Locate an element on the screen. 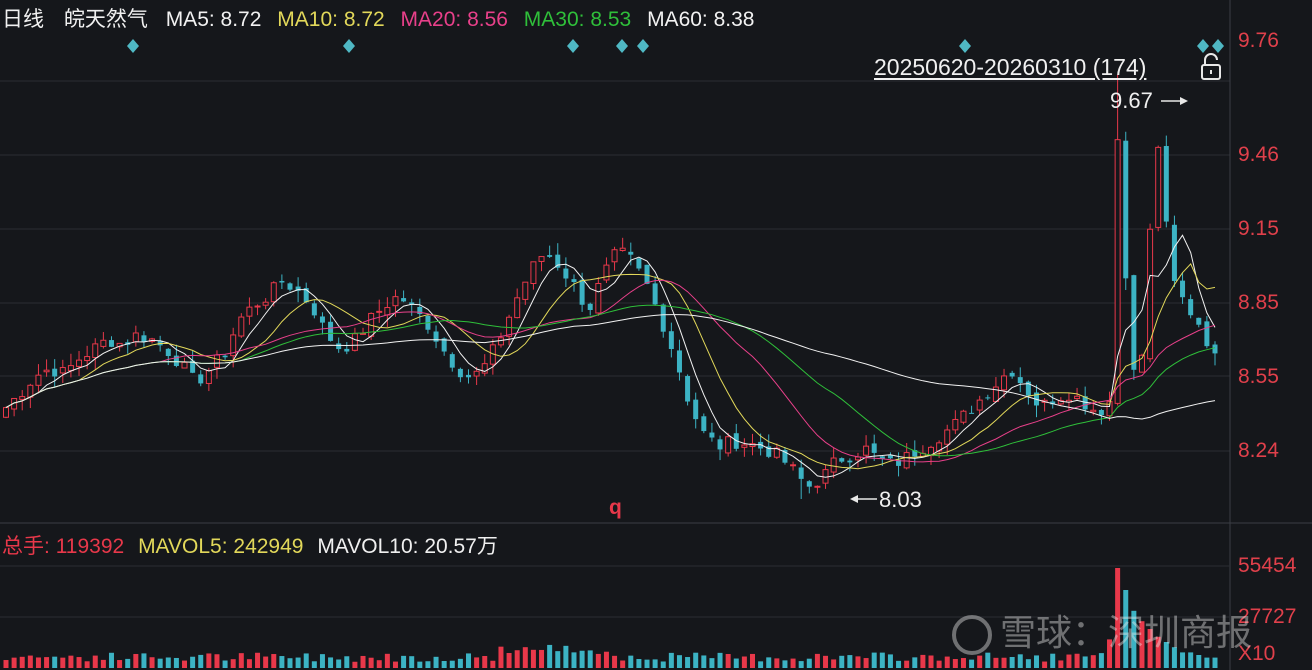 The image size is (1312, 670). ma60-value: 8.38 is located at coordinates (734, 19).